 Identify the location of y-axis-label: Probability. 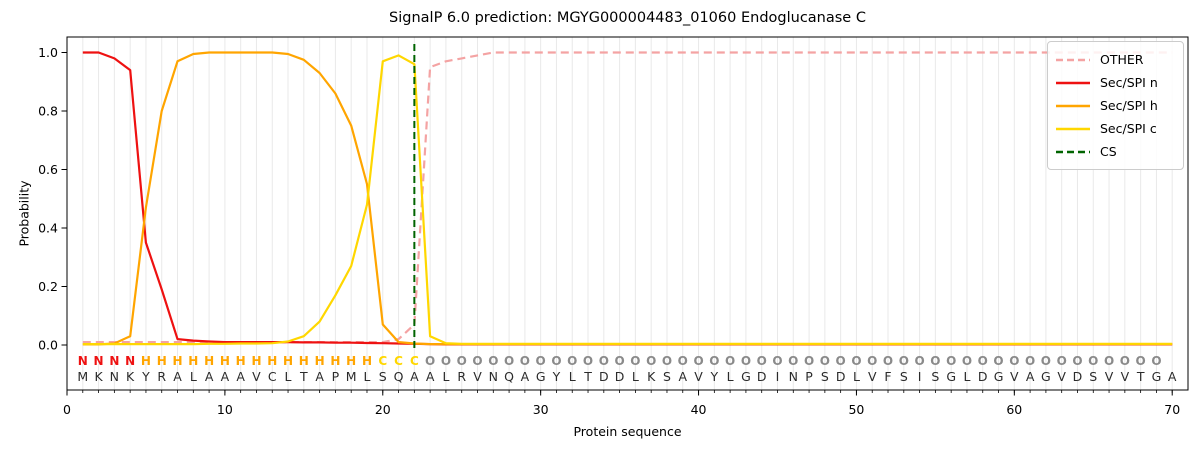
(24, 213).